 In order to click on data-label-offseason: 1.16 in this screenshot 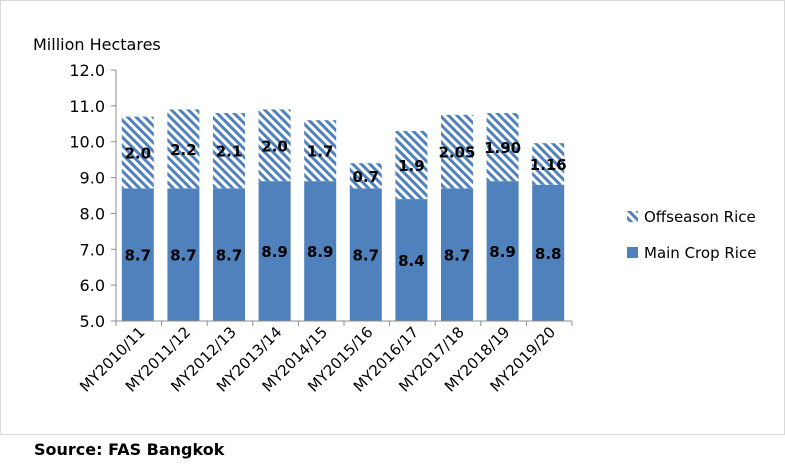, I will do `click(548, 165)`.